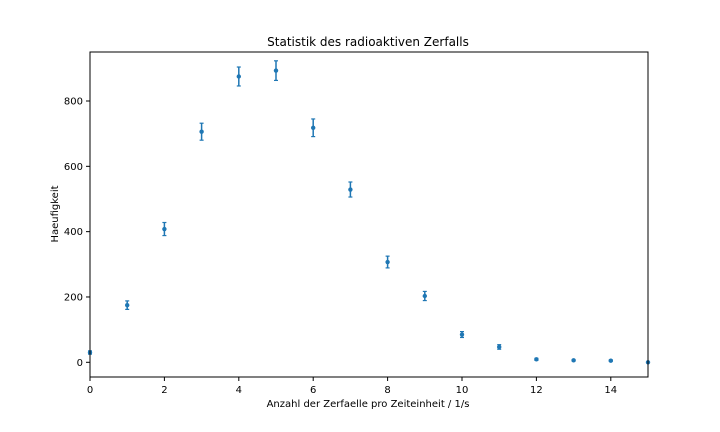  What do you see at coordinates (73, 167) in the screenshot?
I see `y-tick-label: 600` at bounding box center [73, 167].